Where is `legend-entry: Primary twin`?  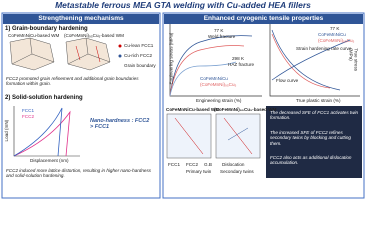 legend-entry: Primary twin is located at coordinates (199, 171).